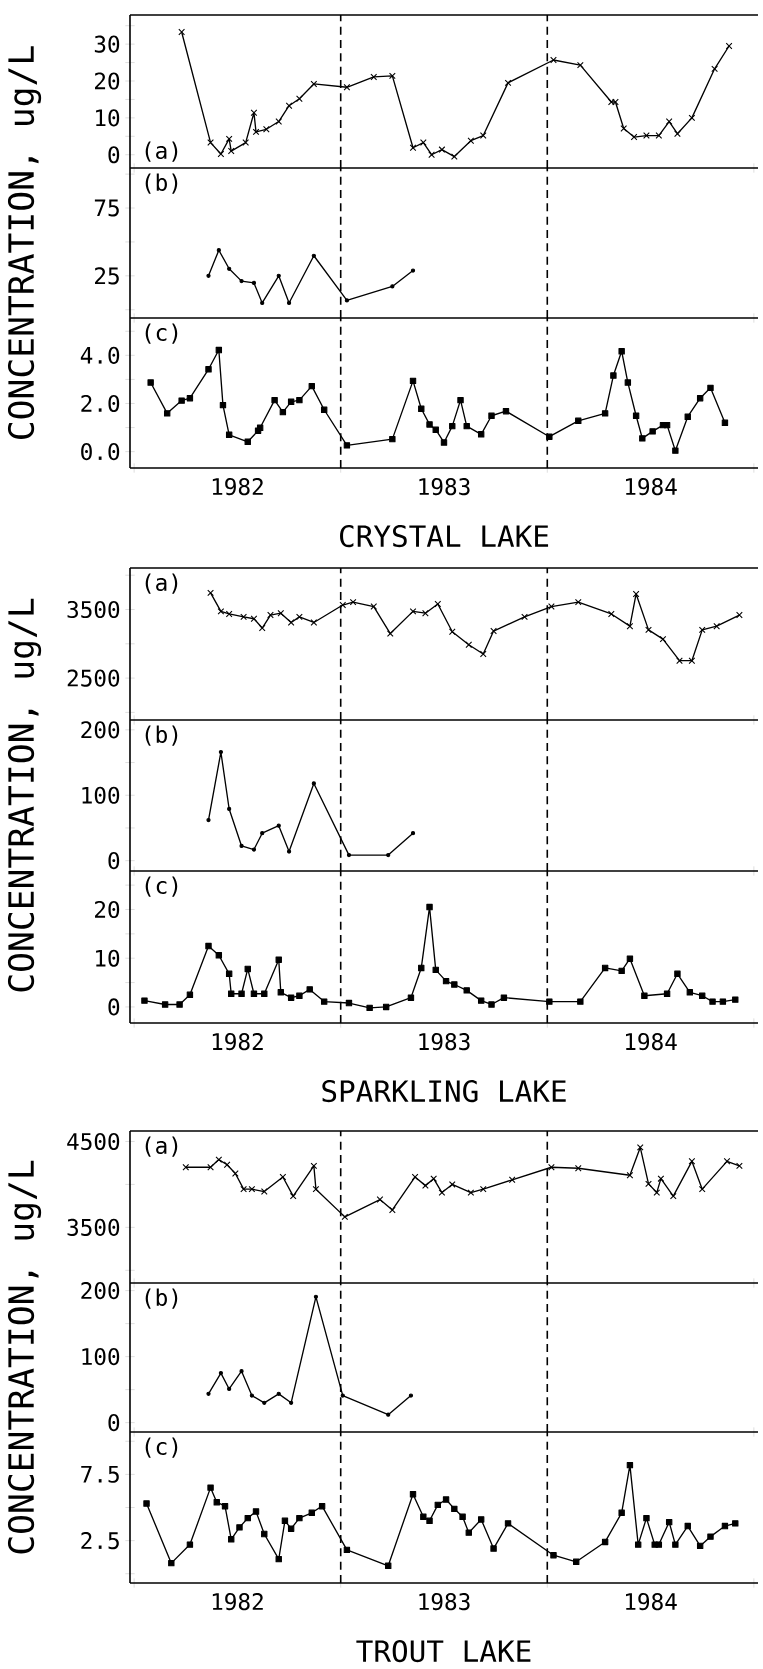 The width and height of the screenshot is (763, 1669). Describe the element at coordinates (100, 1291) in the screenshot. I see `y-tick-label: 200` at that location.